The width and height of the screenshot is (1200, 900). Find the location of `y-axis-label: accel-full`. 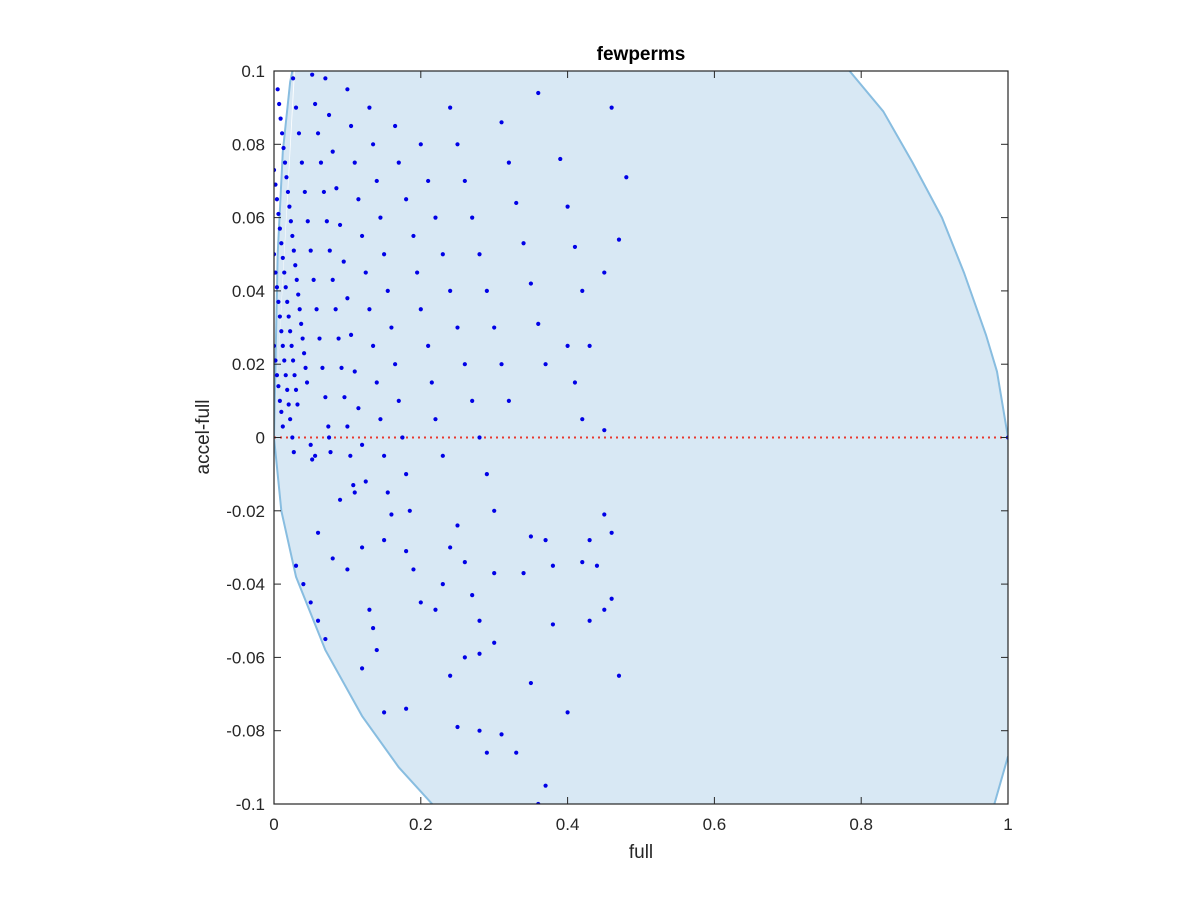

y-axis-label: accel-full is located at coordinates (203, 437).